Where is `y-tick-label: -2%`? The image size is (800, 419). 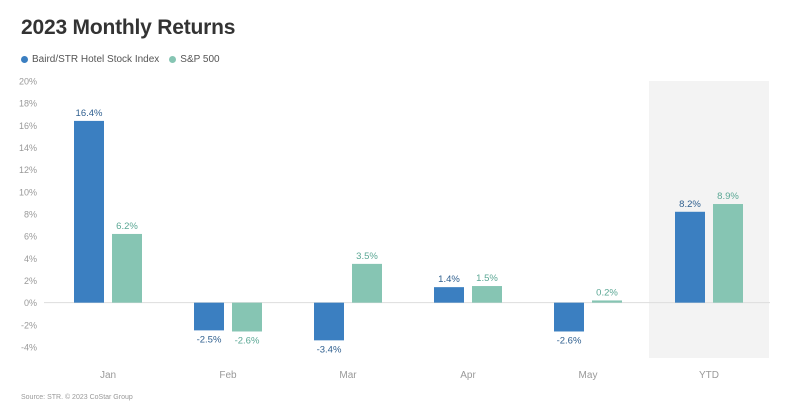
y-tick-label: -2% is located at coordinates (29, 325).